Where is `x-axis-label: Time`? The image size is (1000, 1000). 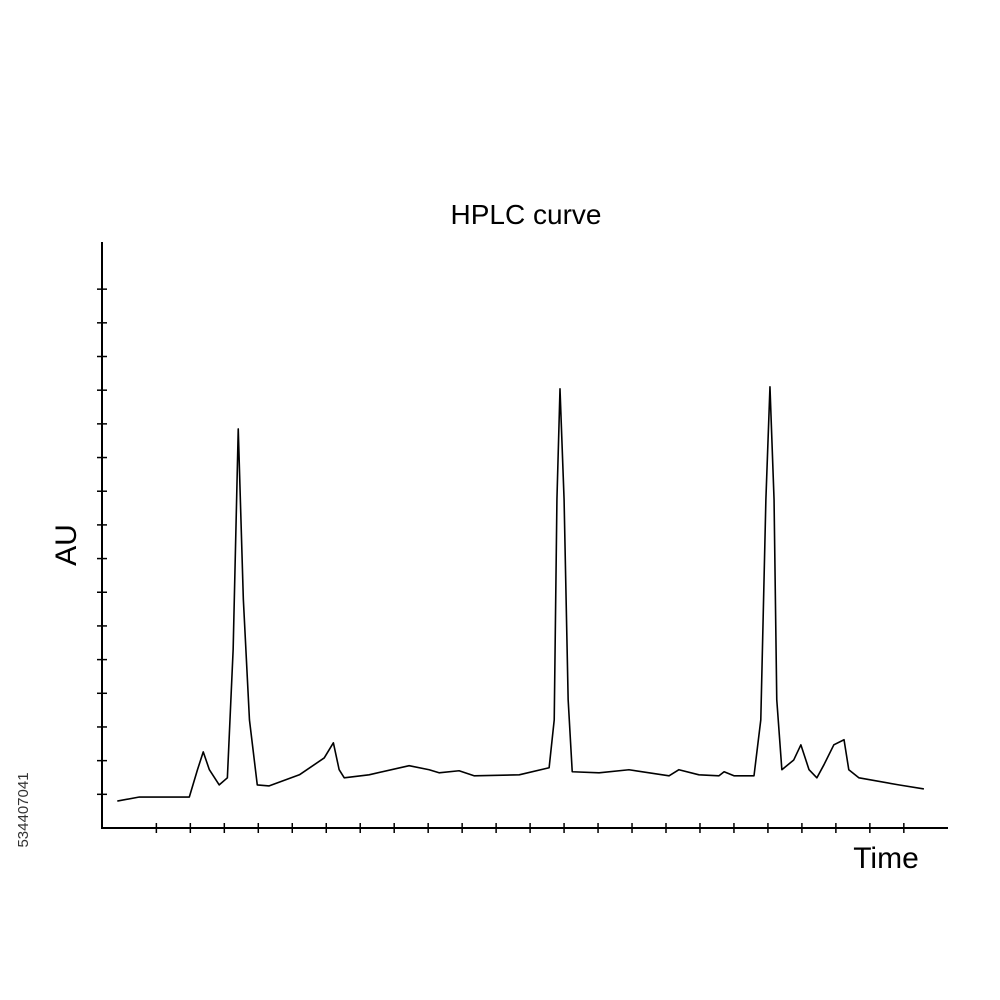
x-axis-label: Time is located at coordinates (886, 858).